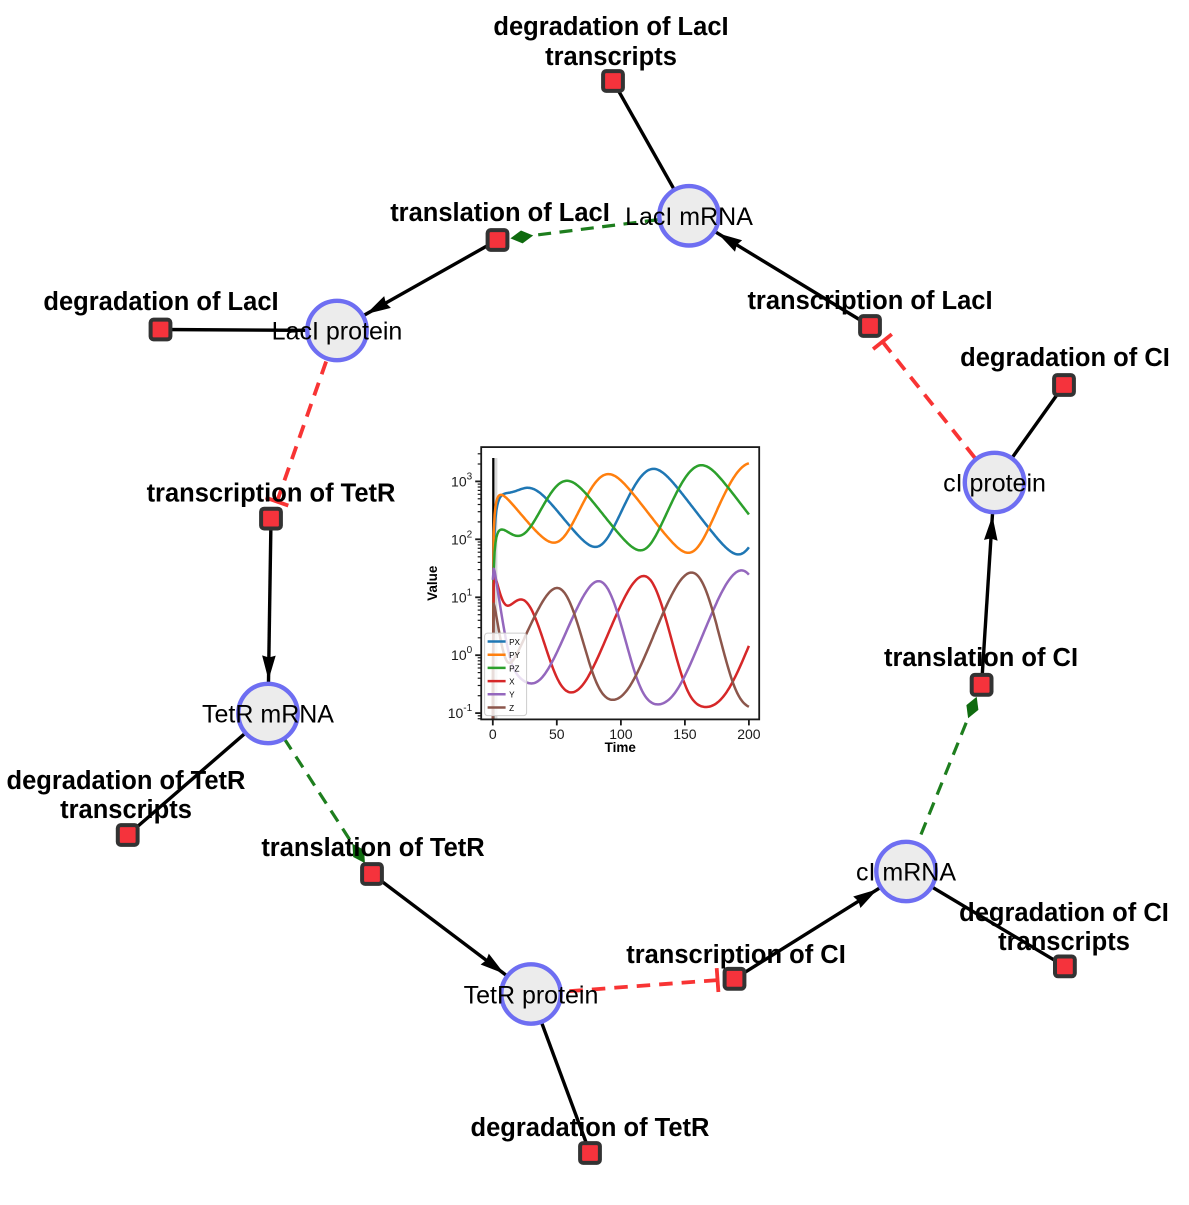  I want to click on svg-text: TetR protein, so click(531, 996).